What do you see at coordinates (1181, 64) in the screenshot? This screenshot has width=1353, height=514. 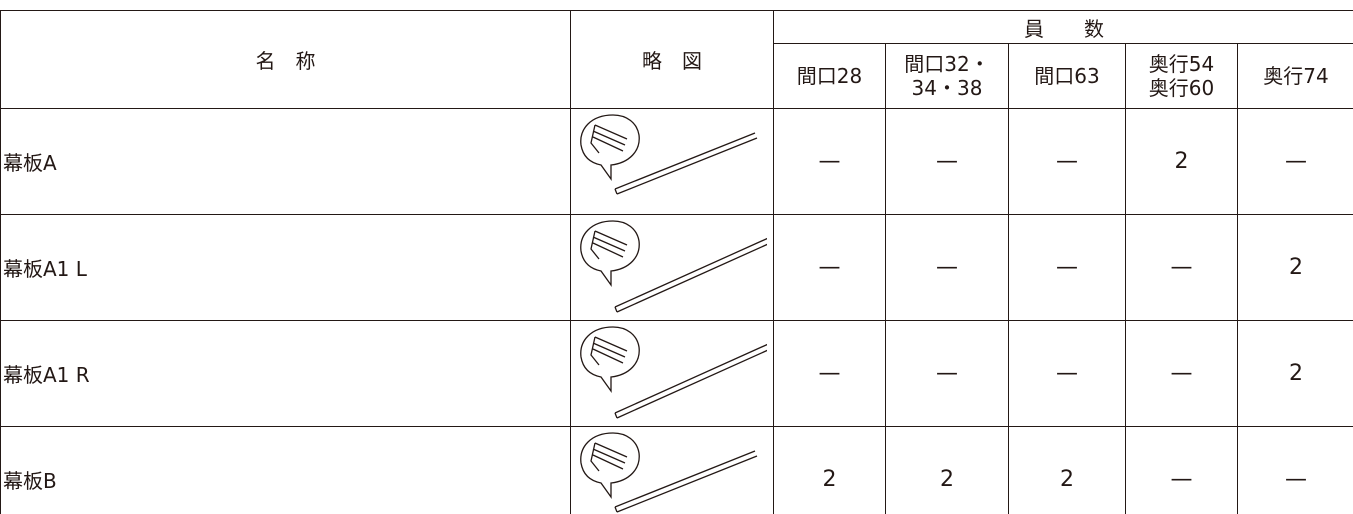 I see `column-header-line: 奥行54` at bounding box center [1181, 64].